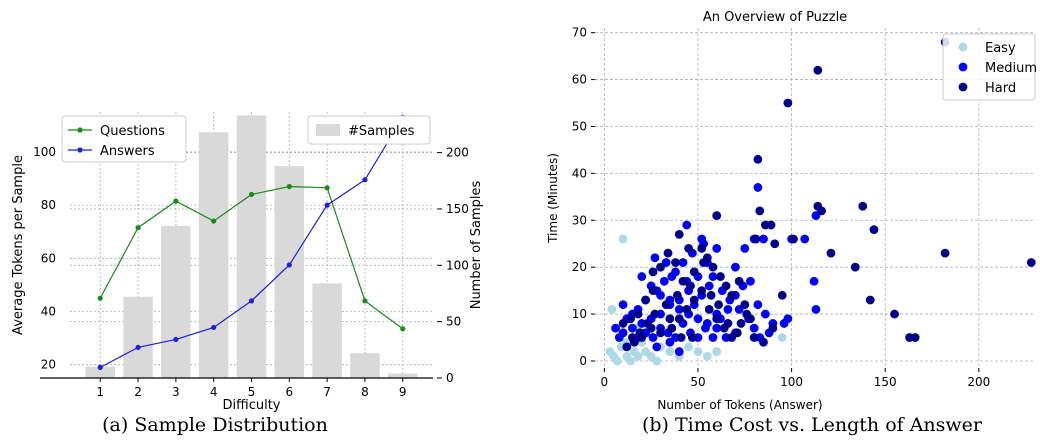 The image size is (1040, 444). What do you see at coordinates (80, 150) in the screenshot?
I see `legend-swatch-marker` at bounding box center [80, 150].